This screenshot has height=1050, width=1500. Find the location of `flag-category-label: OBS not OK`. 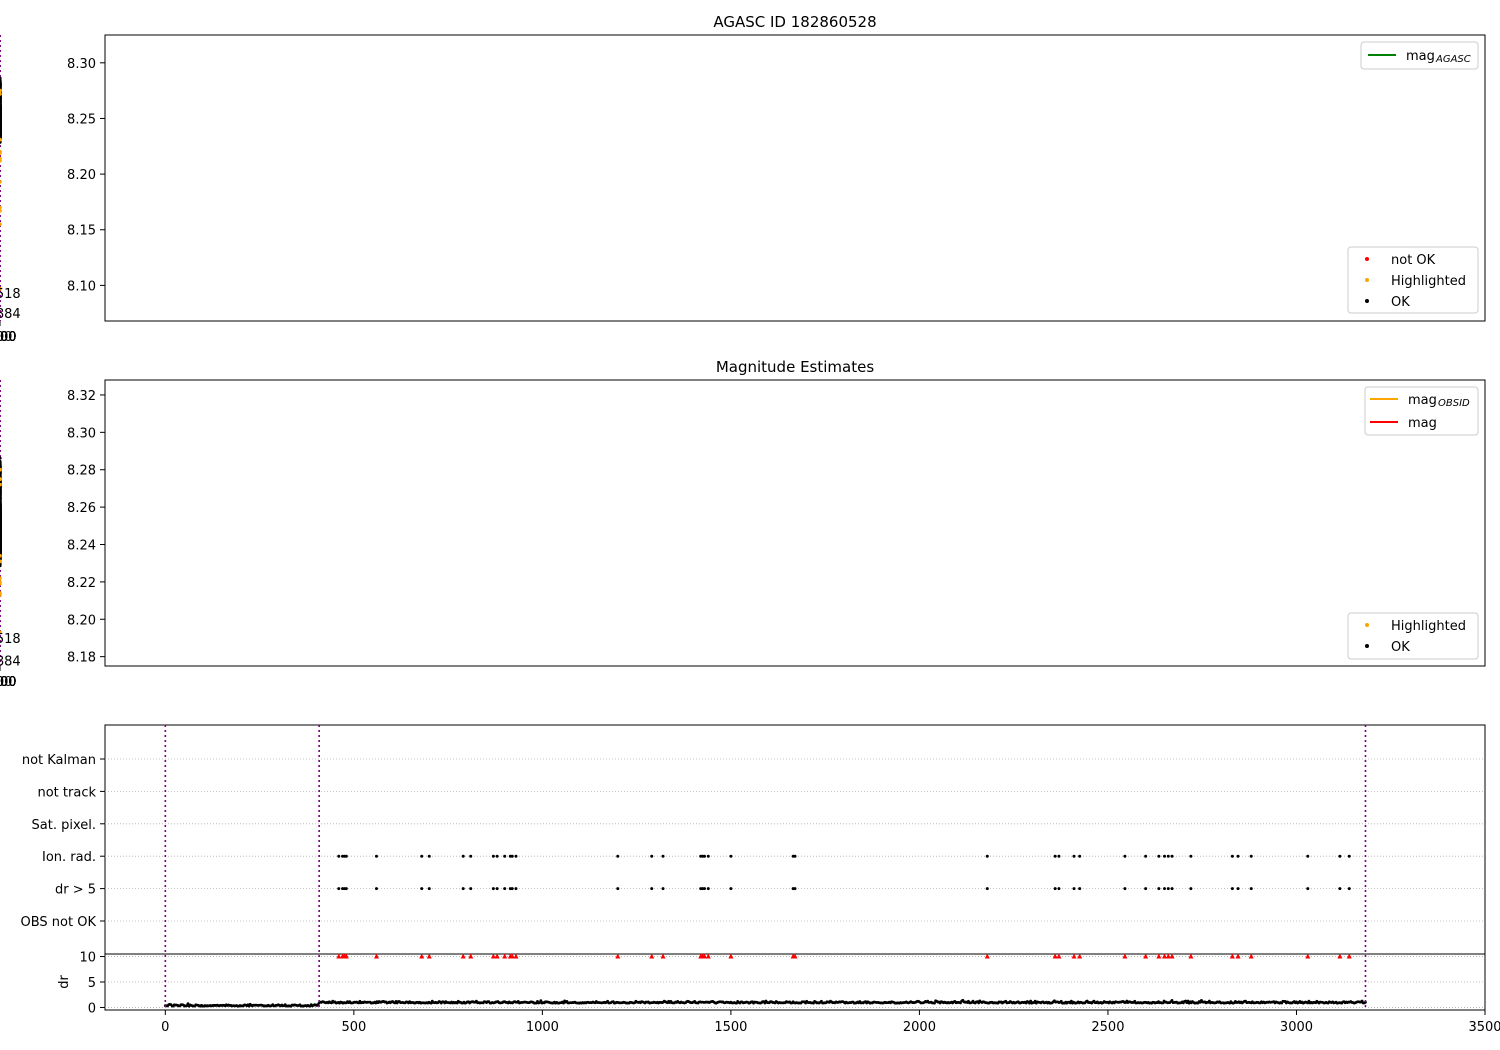

flag-category-label: OBS not OK is located at coordinates (59, 922).